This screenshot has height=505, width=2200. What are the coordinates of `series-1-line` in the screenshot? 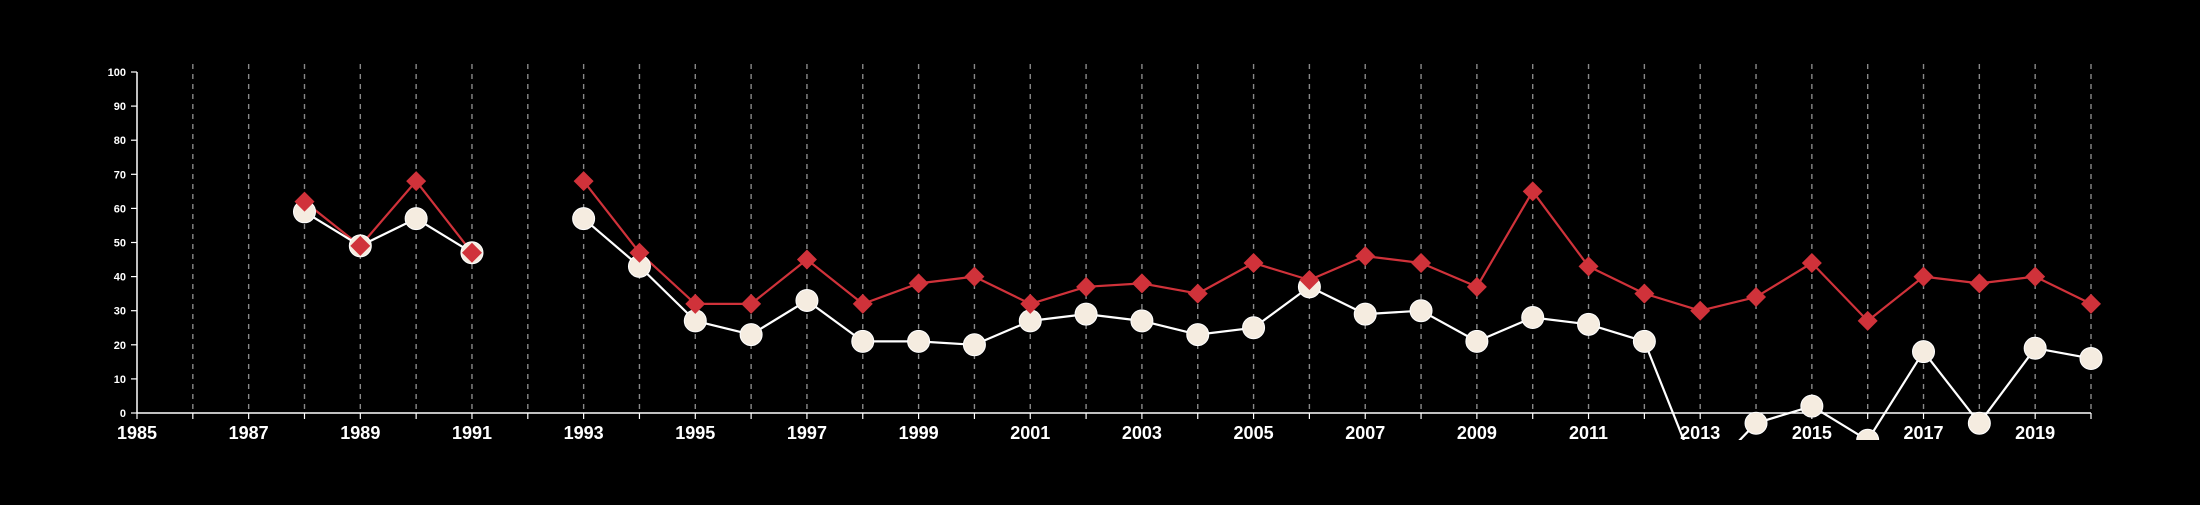 It's located at (388, 217).